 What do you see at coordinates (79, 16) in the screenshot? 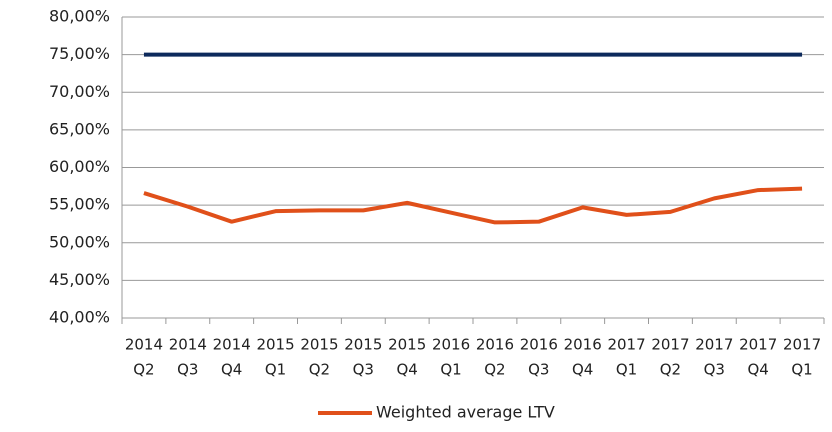
I see `y-tick-label: 80,00%` at bounding box center [79, 16].